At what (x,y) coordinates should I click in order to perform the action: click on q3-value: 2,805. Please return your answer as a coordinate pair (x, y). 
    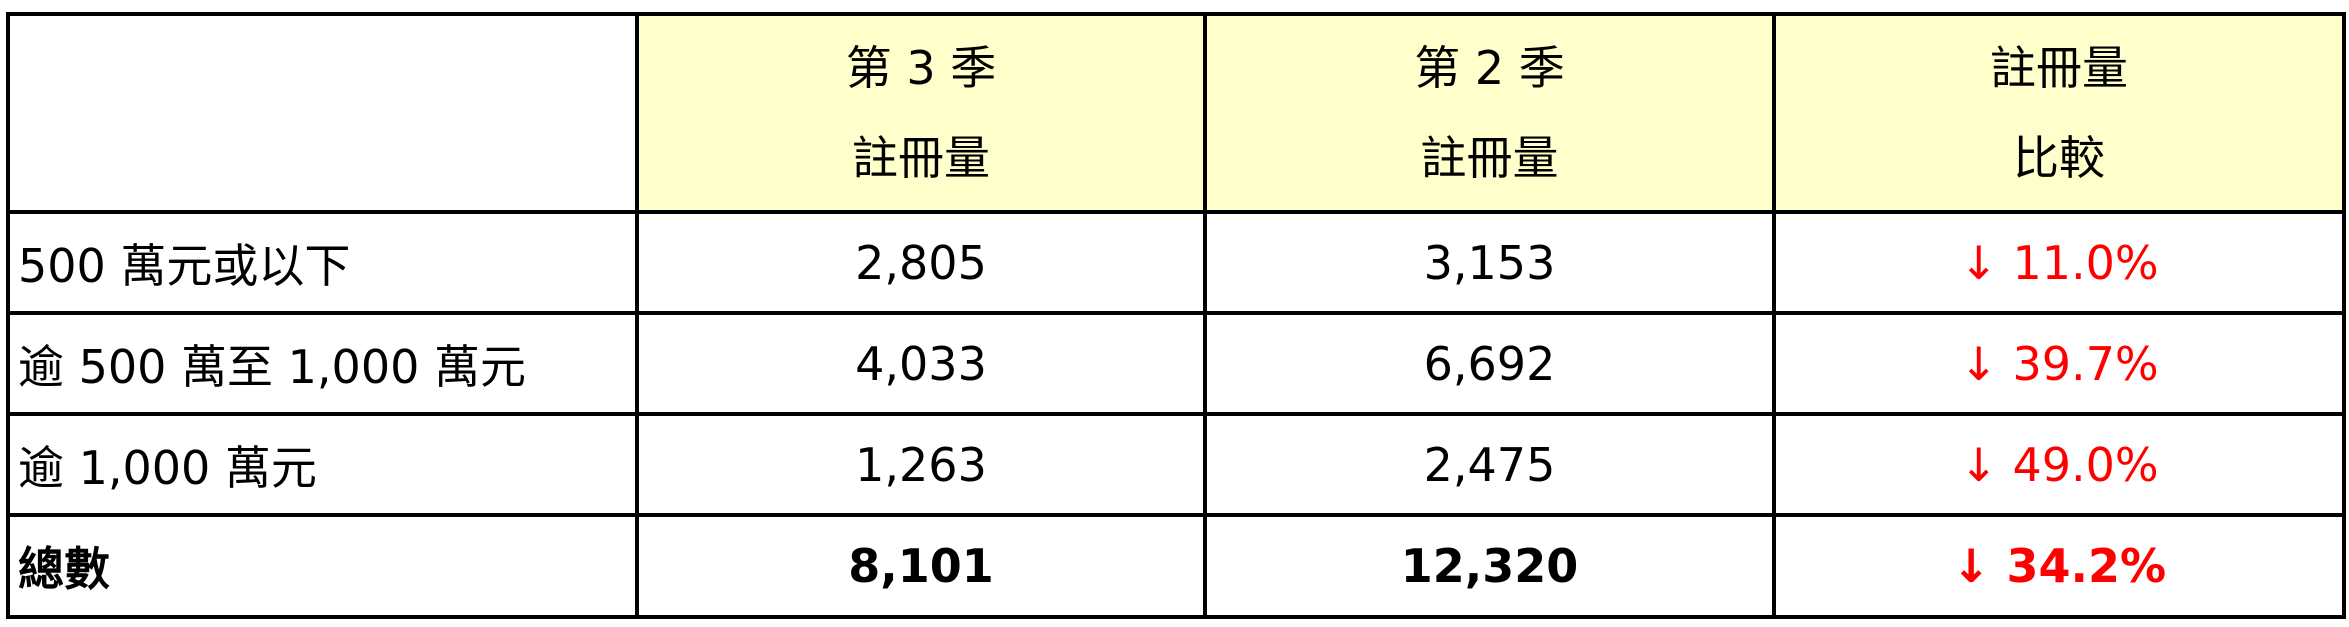
    Looking at the image, I should click on (921, 262).